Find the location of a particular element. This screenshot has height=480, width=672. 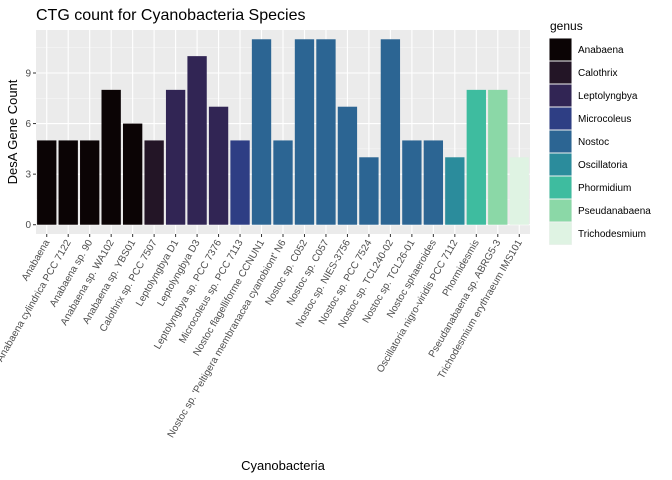

y-tick-label: 0 is located at coordinates (28, 225).